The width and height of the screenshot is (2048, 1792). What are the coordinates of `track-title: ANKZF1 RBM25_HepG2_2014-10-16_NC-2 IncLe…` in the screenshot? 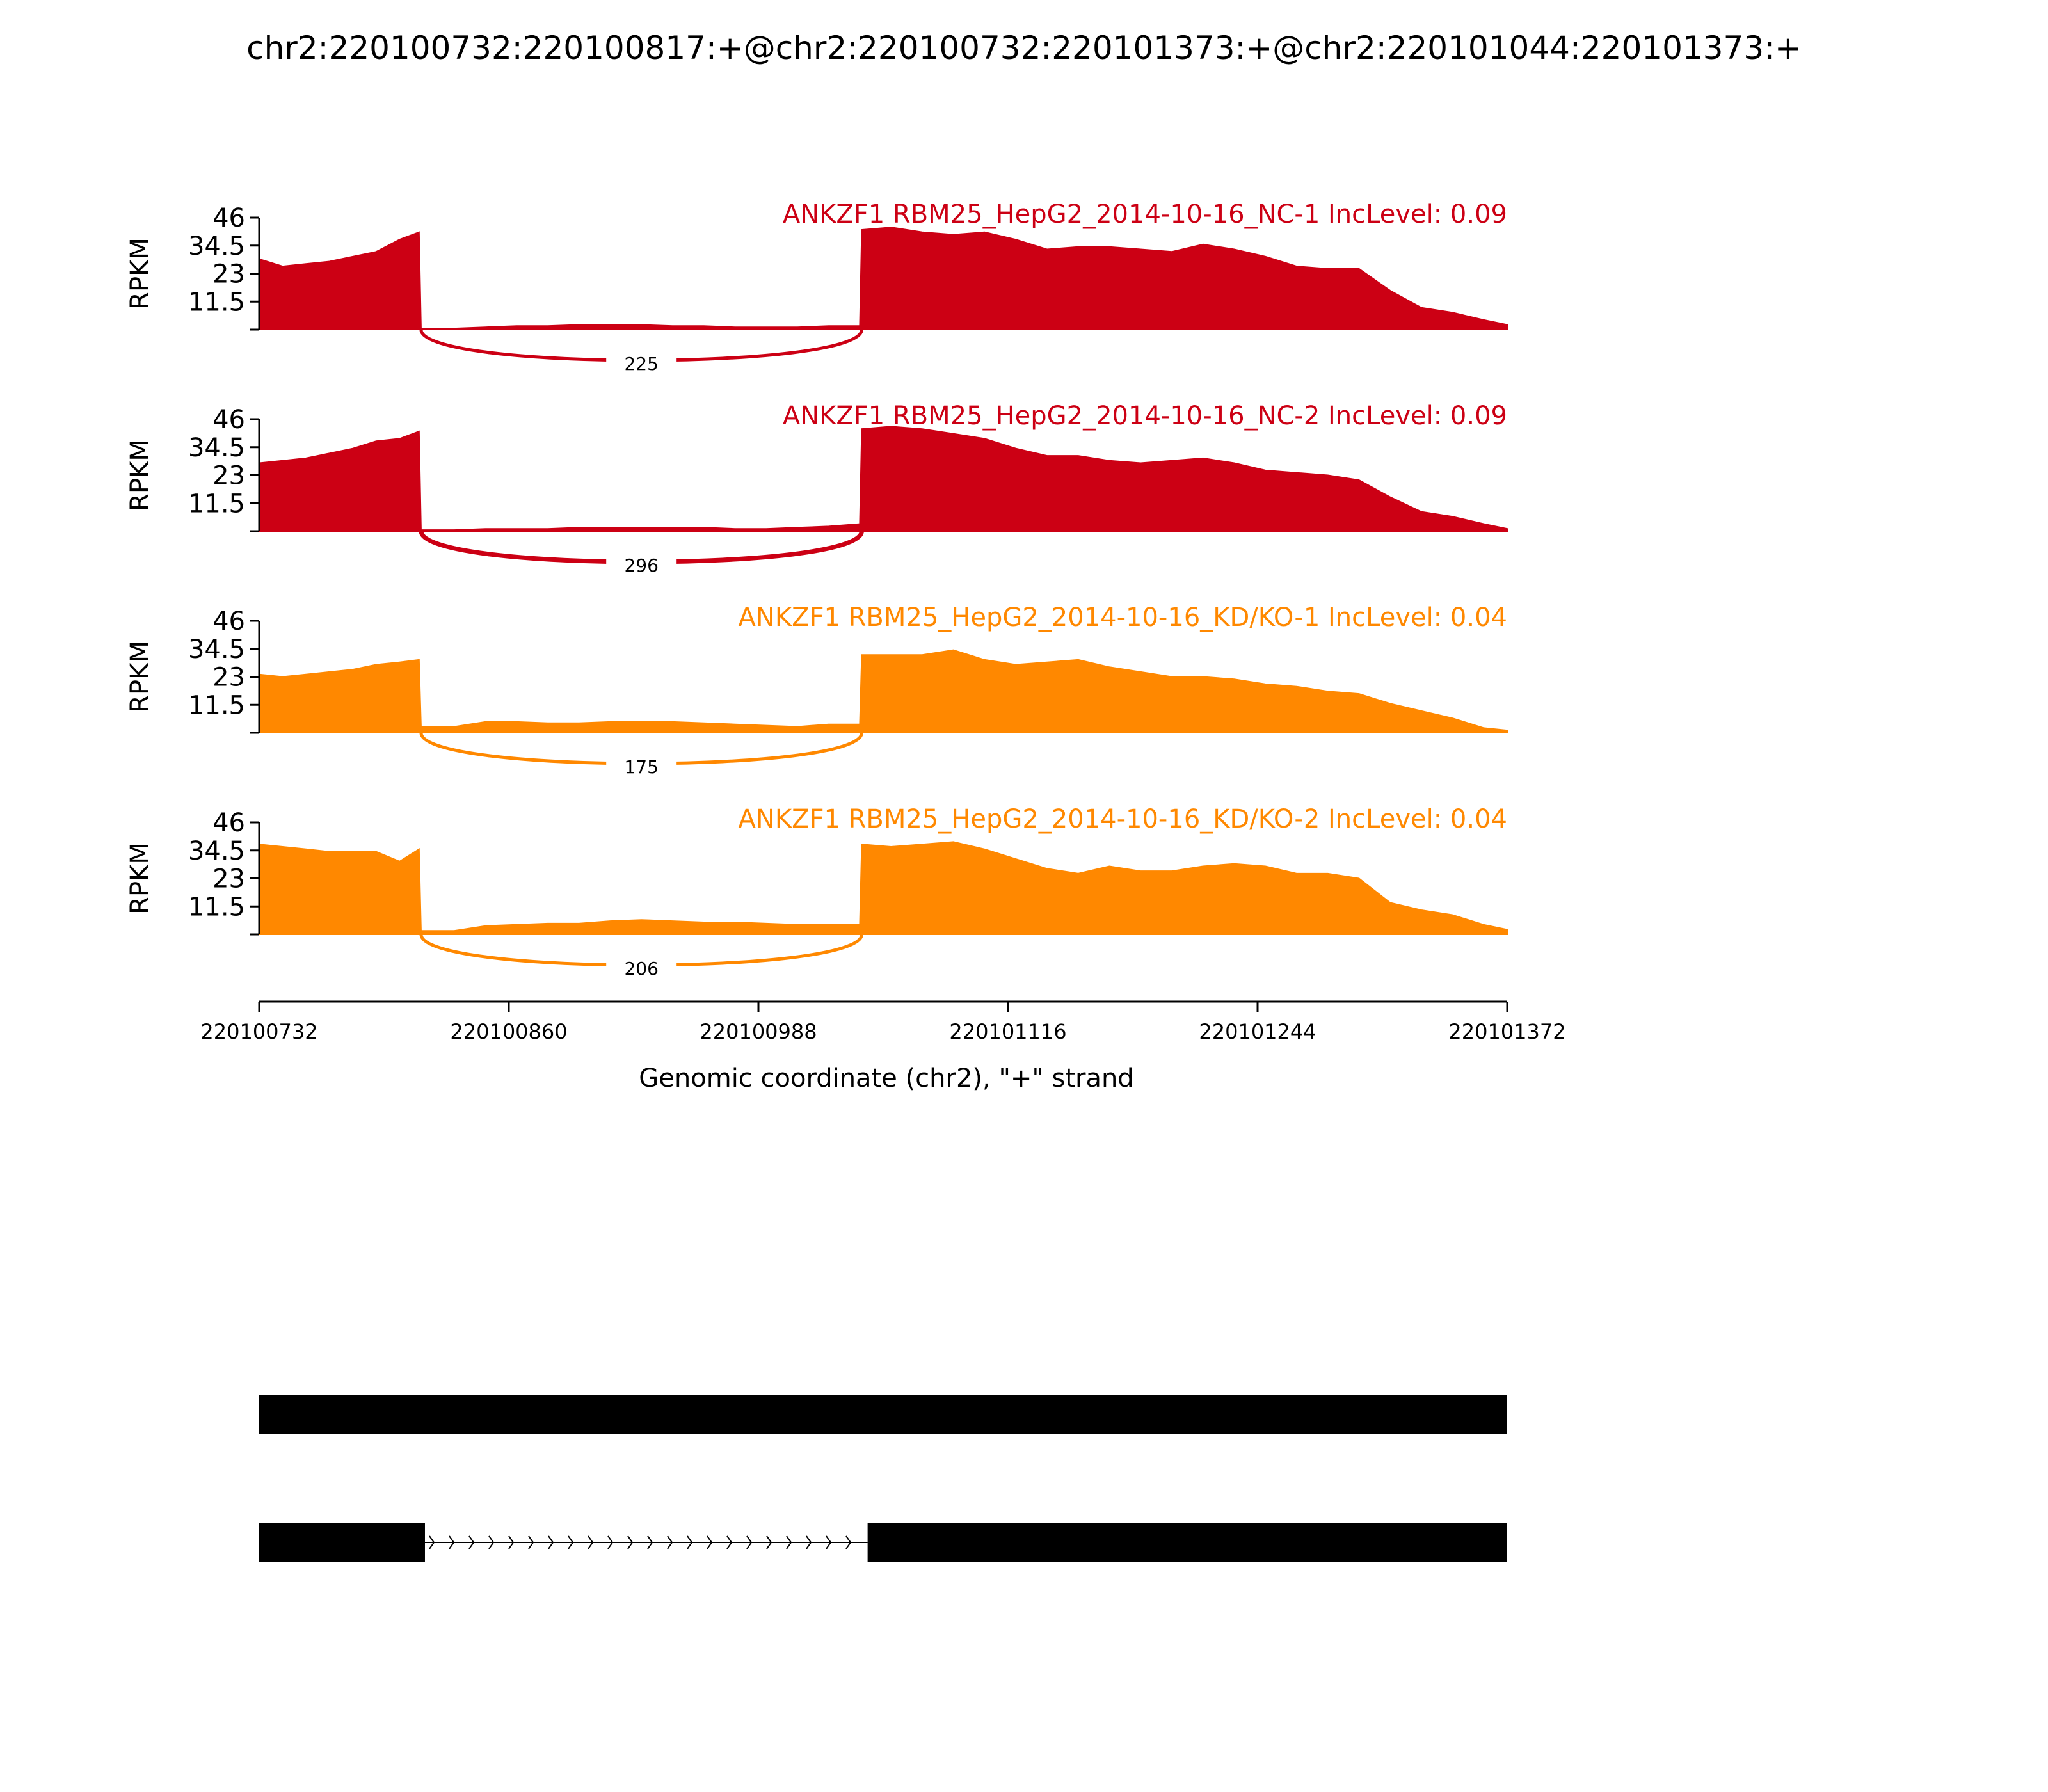 It's located at (1145, 416).